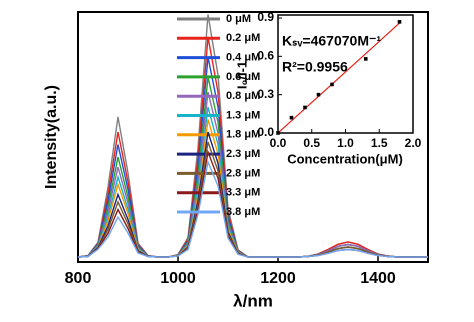 This screenshot has height=322, width=474. What do you see at coordinates (243, 154) in the screenshot?
I see `legend-label: 2.3 μM` at bounding box center [243, 154].